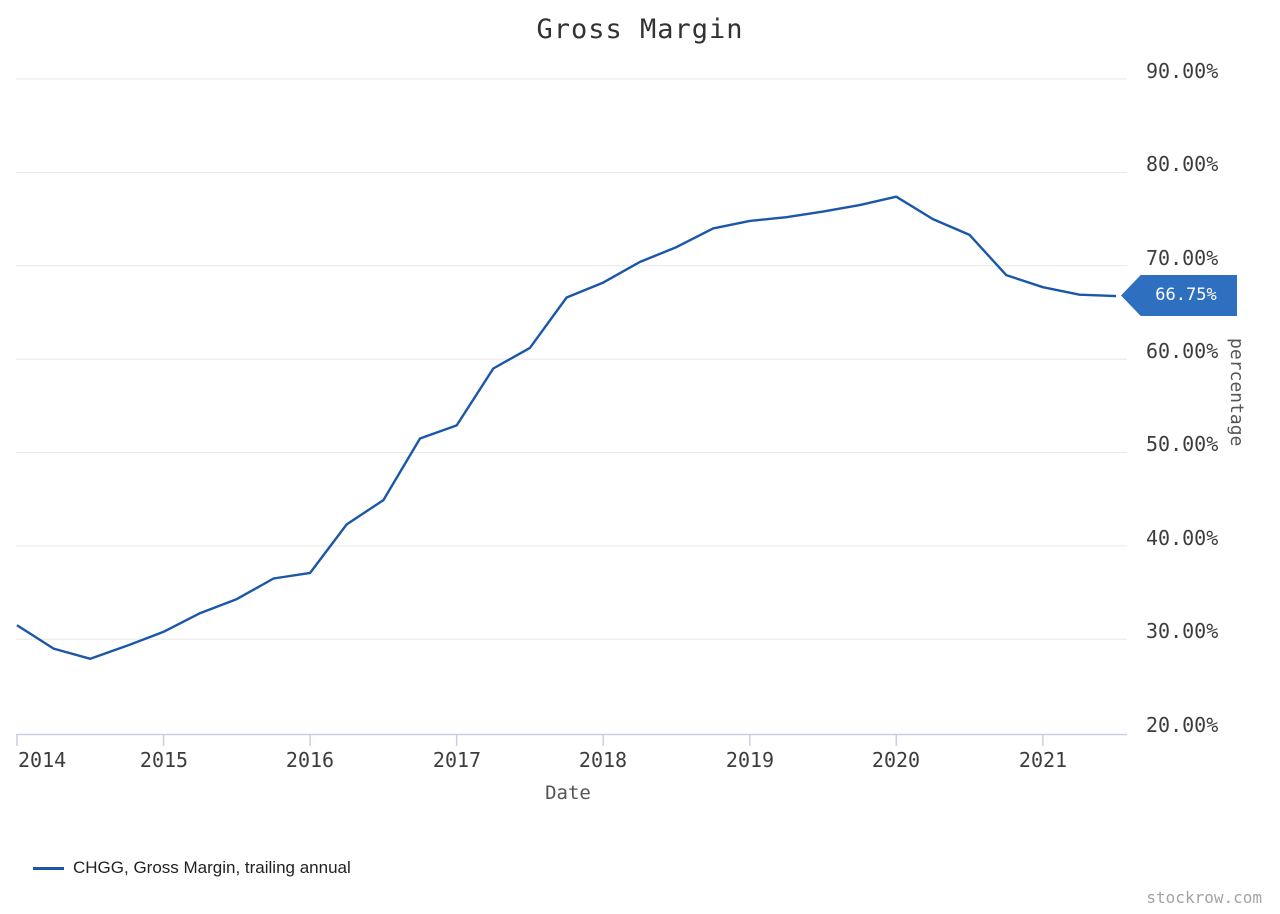 The height and width of the screenshot is (914, 1280). I want to click on y-tick-label: 40.00%, so click(1182, 538).